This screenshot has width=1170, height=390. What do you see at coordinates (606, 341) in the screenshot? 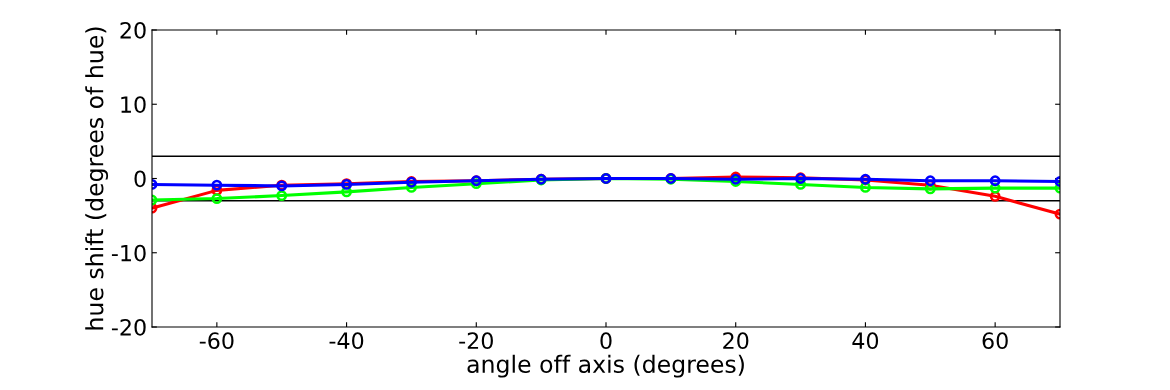
I see `x-tick-label: 0` at bounding box center [606, 341].